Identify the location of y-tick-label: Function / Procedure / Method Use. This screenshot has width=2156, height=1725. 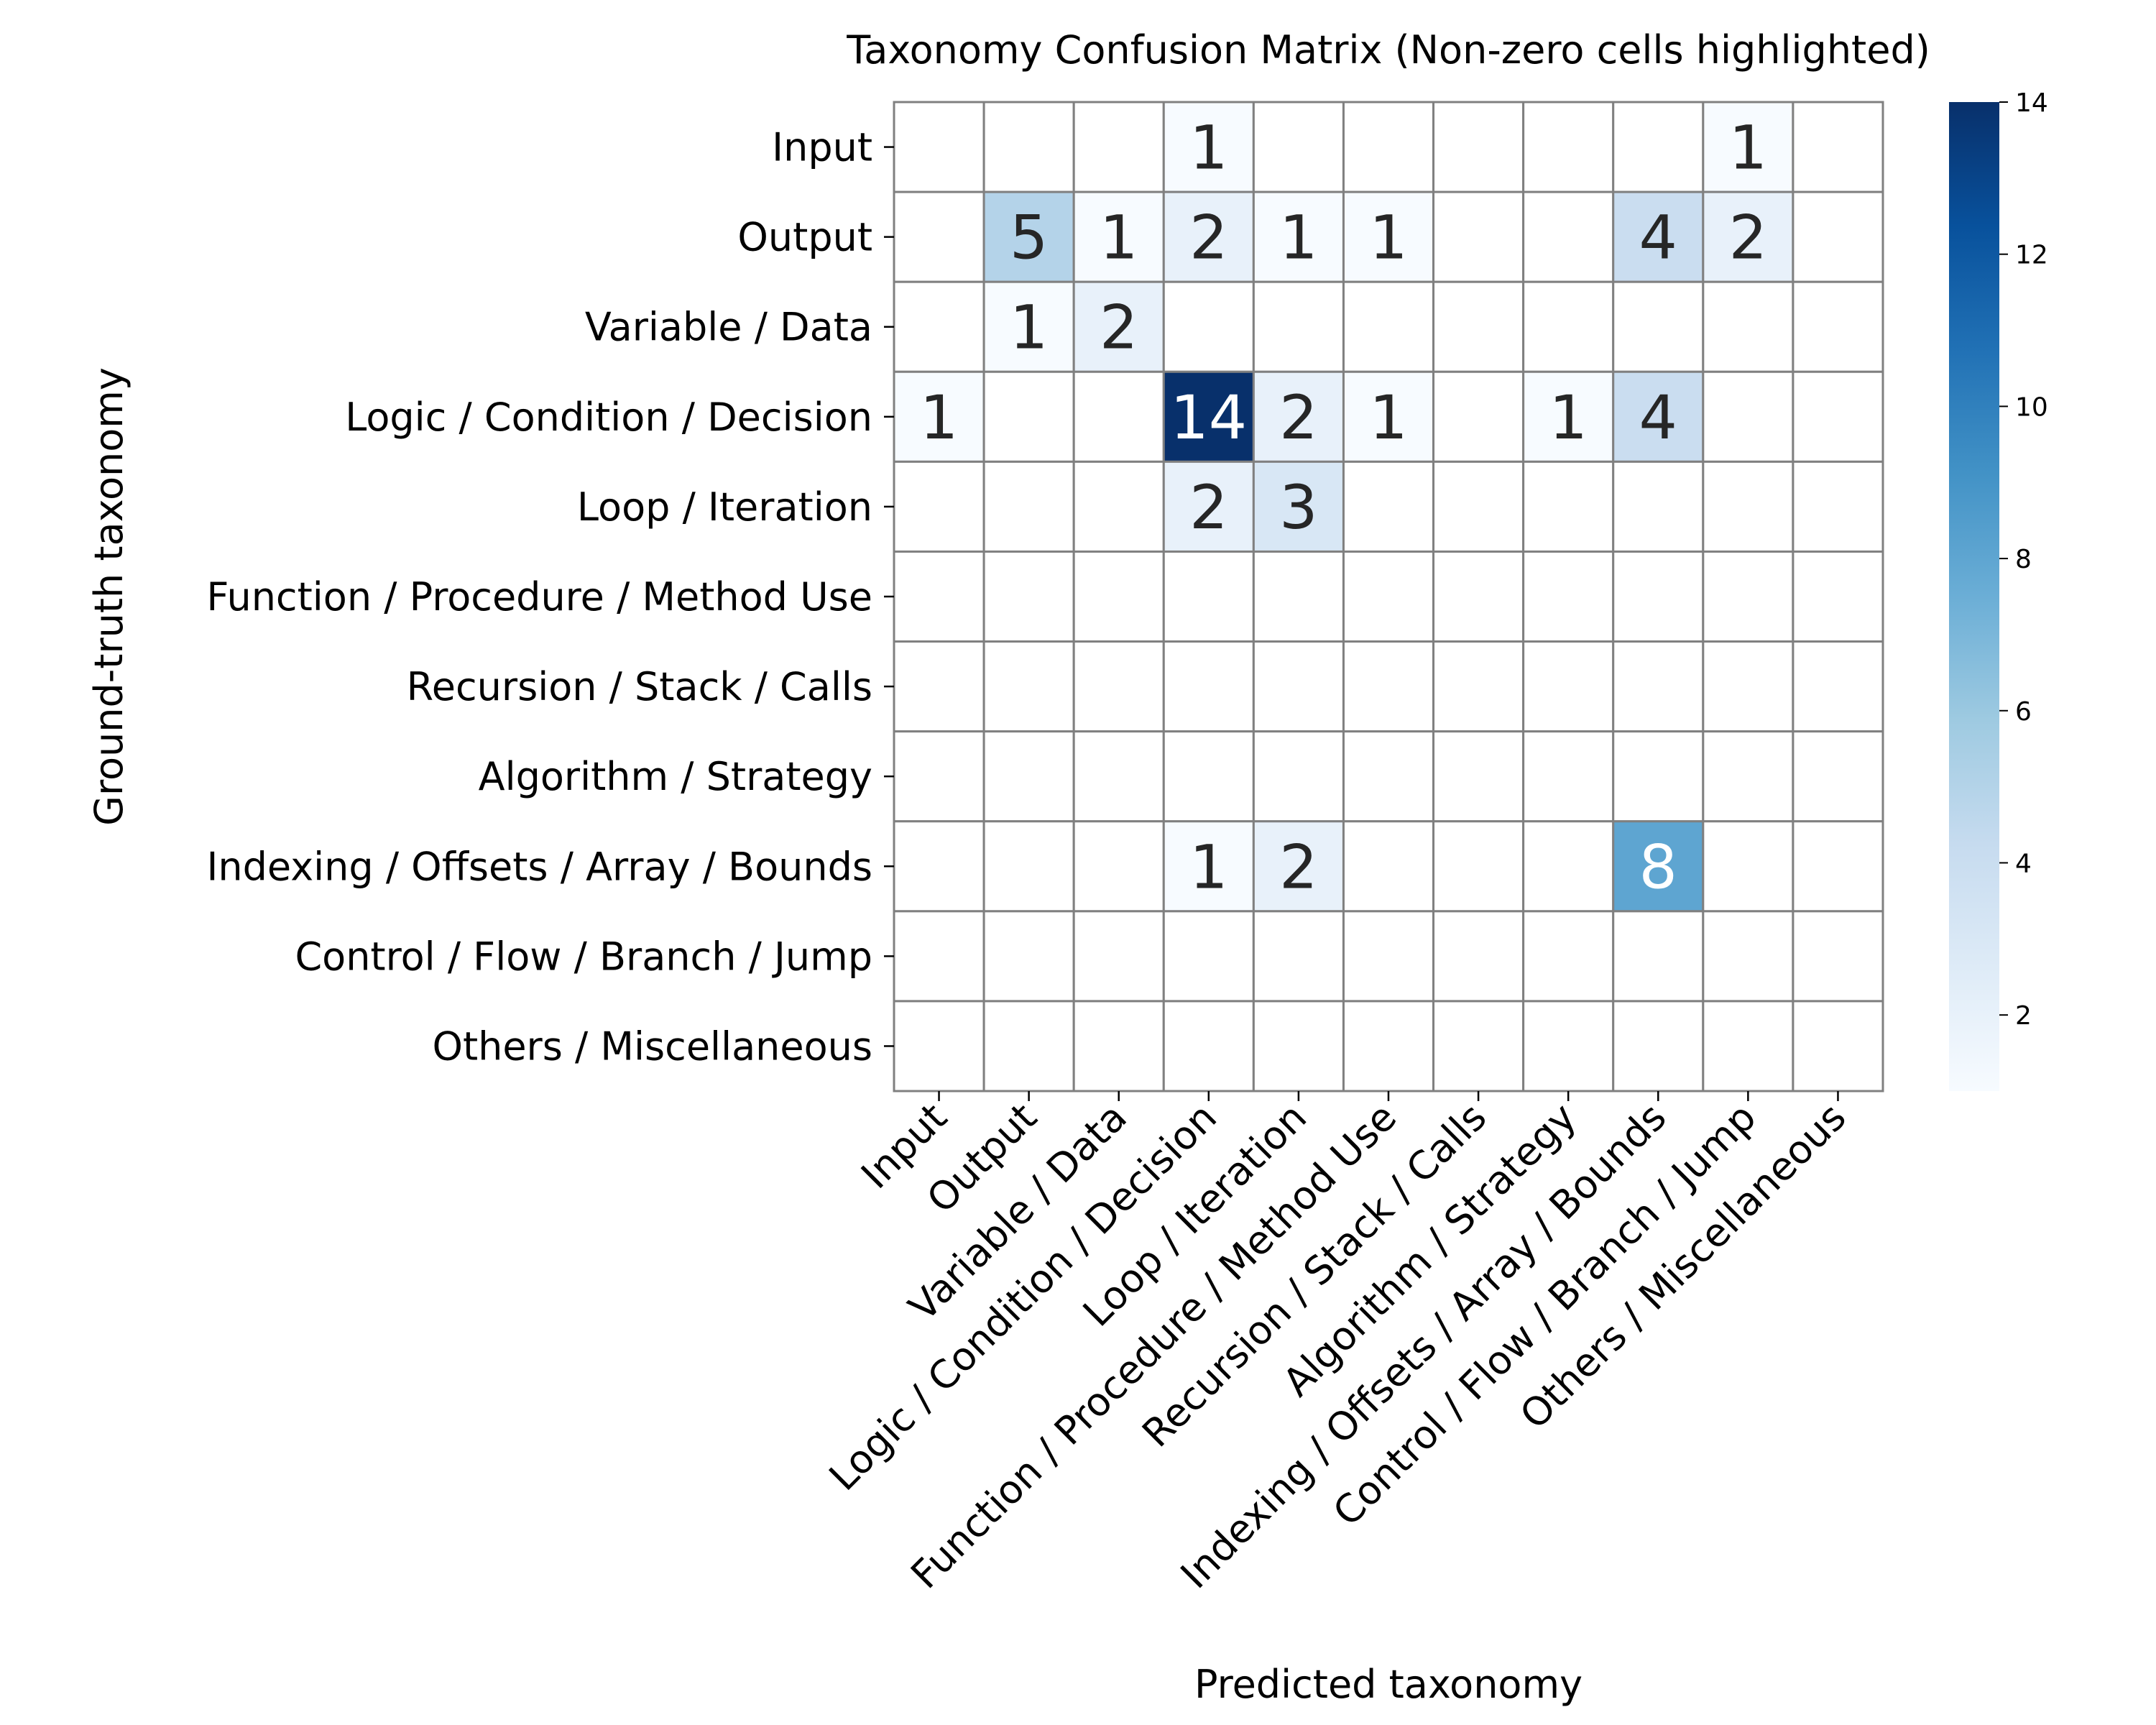
(539, 597).